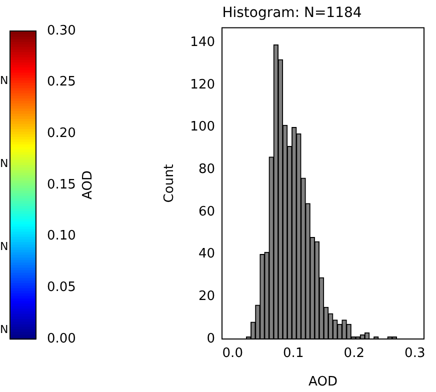  What do you see at coordinates (206, 170) in the screenshot?
I see `y-tick-label: 80` at bounding box center [206, 170].